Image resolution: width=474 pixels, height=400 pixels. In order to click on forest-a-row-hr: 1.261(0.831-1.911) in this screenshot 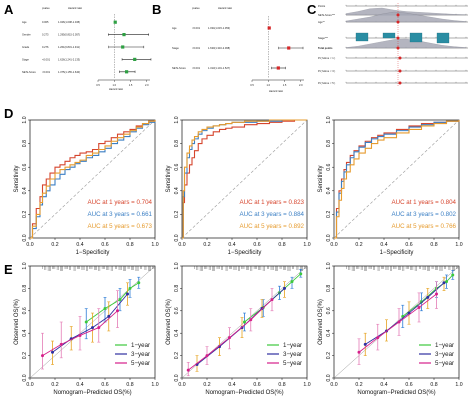, I will do `click(69, 47)`.